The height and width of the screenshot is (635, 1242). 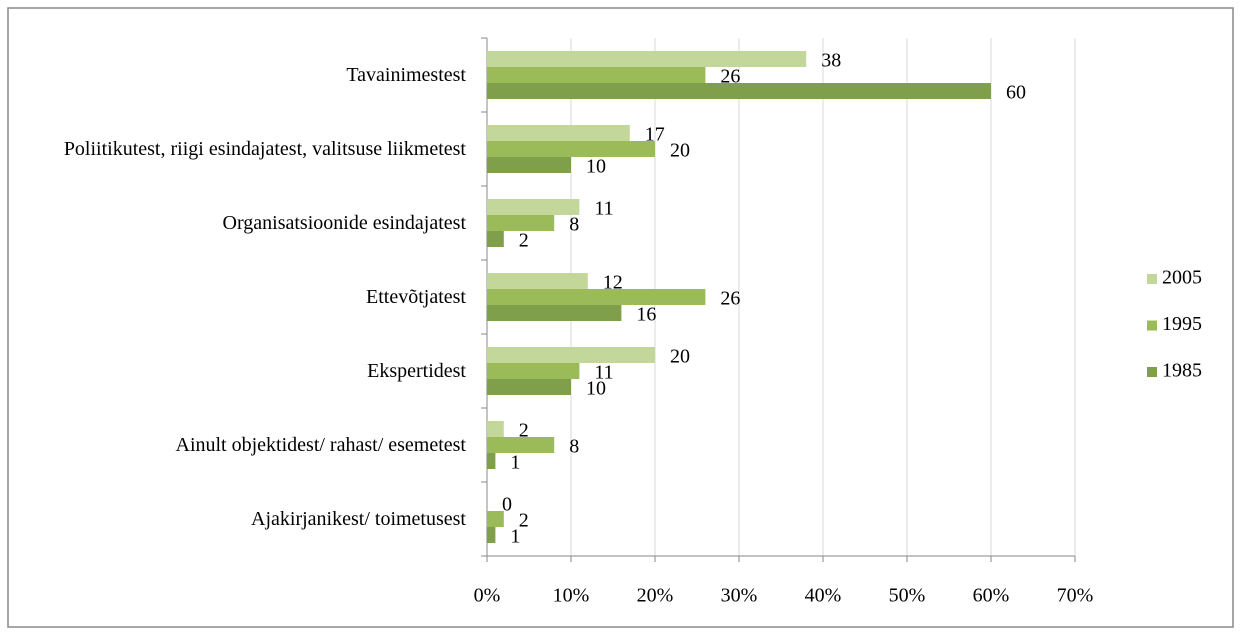 What do you see at coordinates (613, 283) in the screenshot?
I see `value-label: 12` at bounding box center [613, 283].